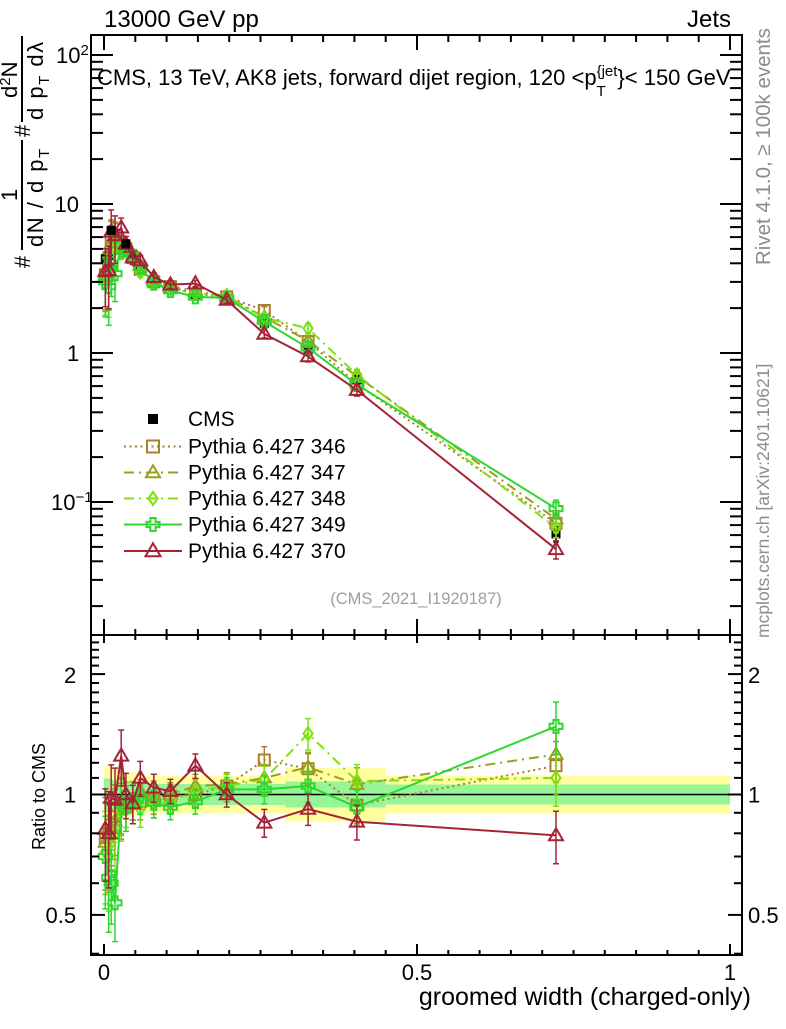  What do you see at coordinates (585, 997) in the screenshot?
I see `svg-text: groomed width (charged-only)` at bounding box center [585, 997].